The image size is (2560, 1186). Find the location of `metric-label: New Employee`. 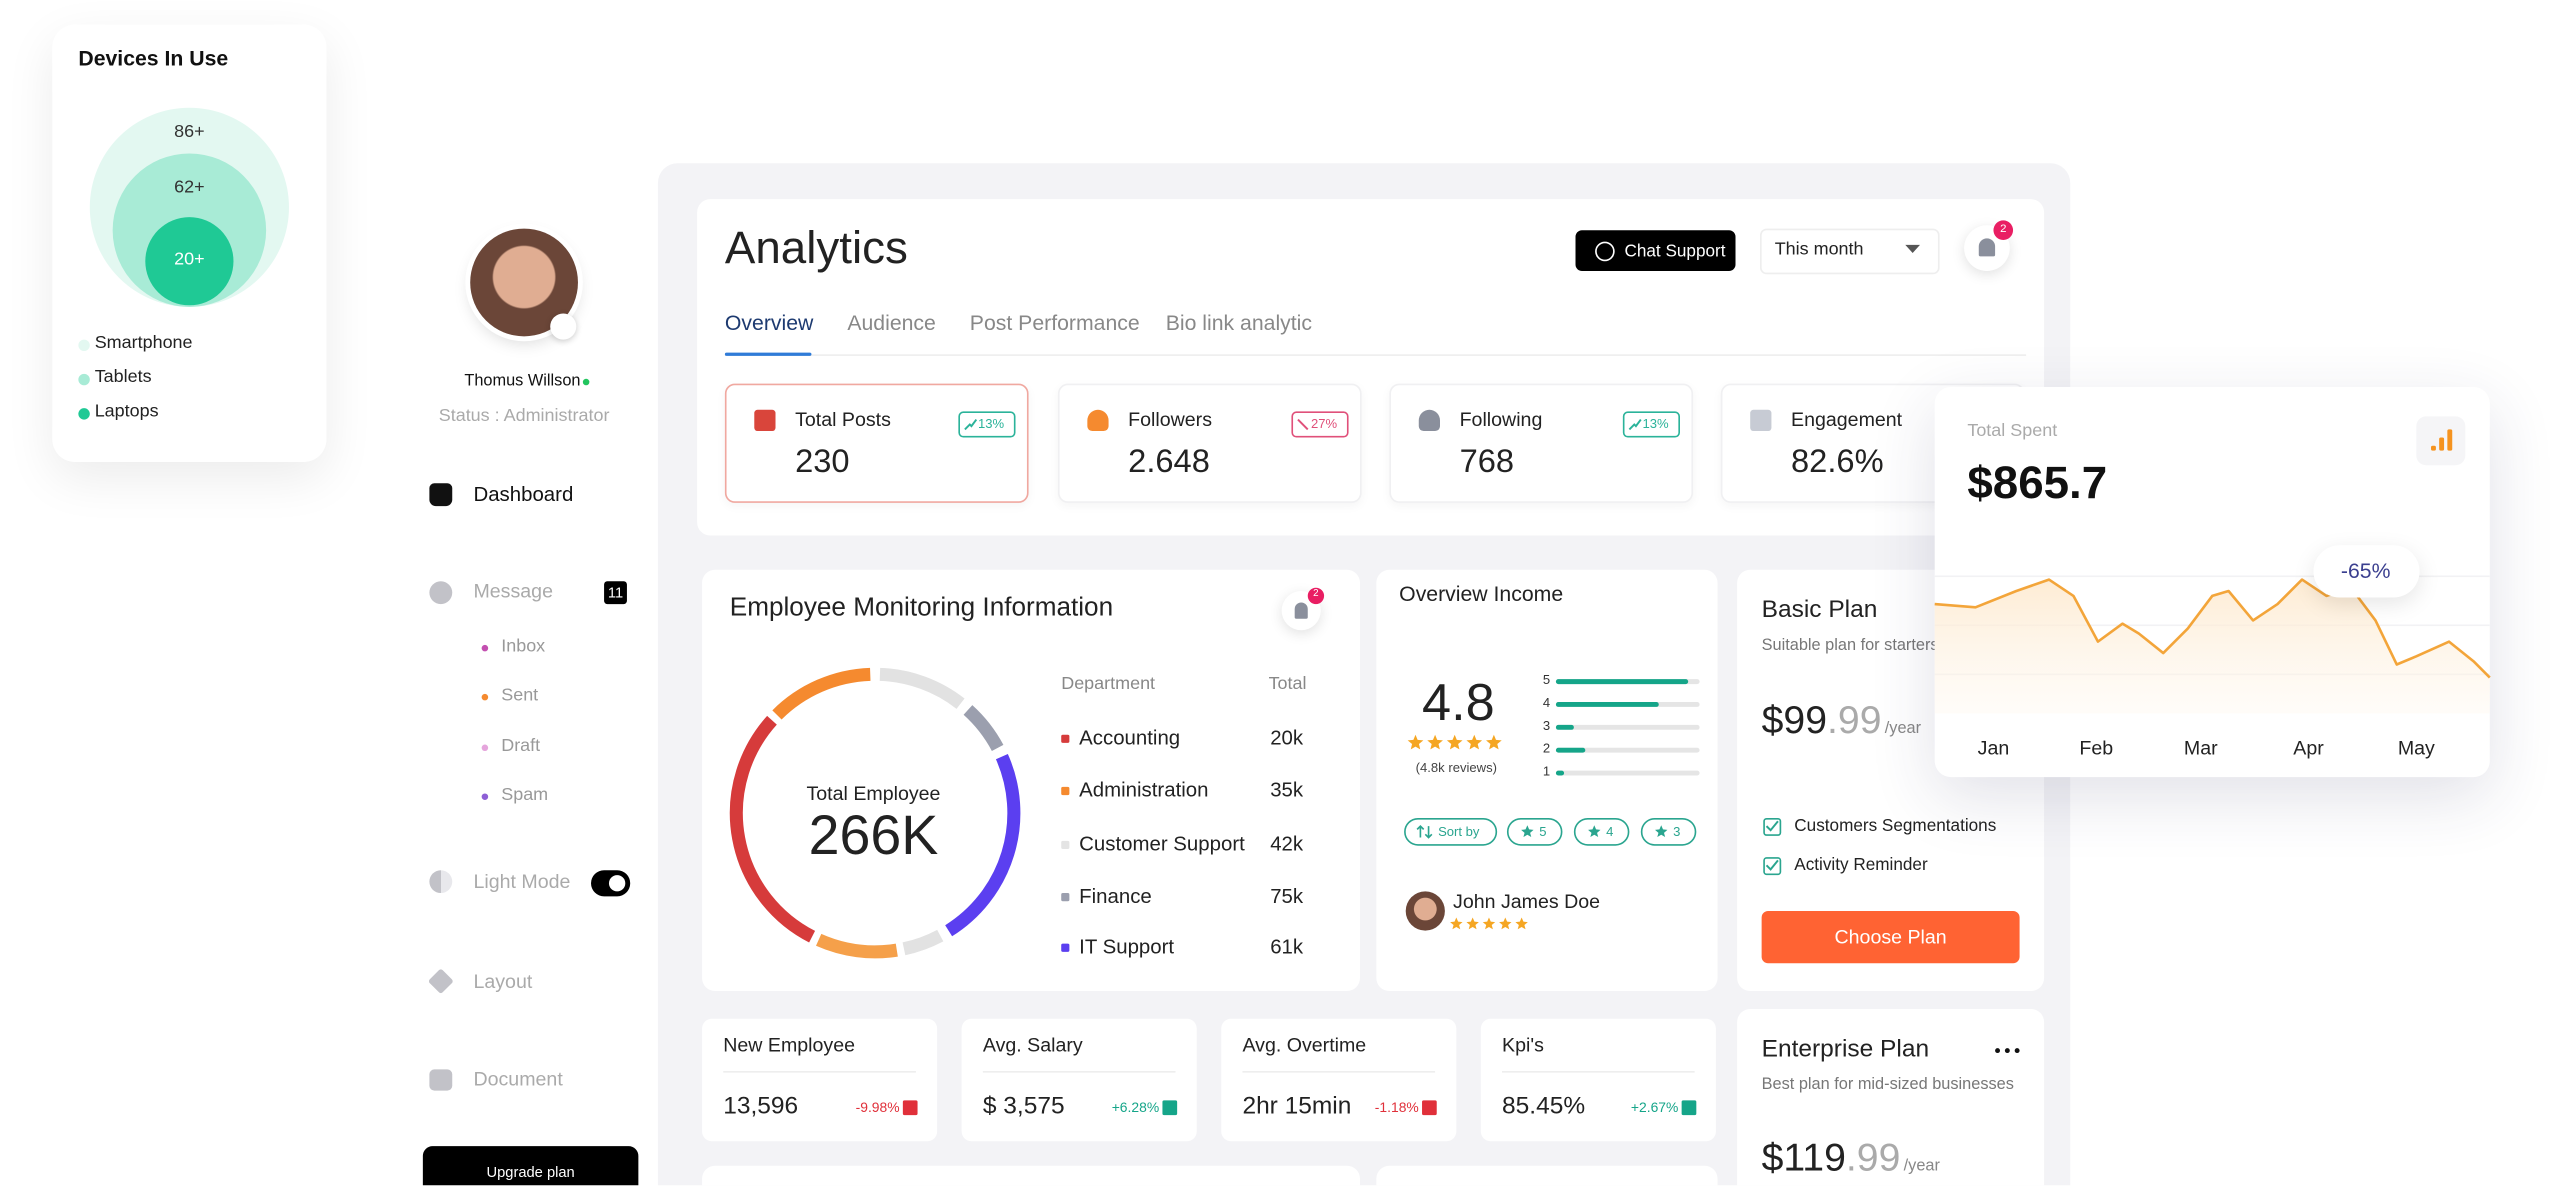

metric-label: New Employee is located at coordinates (789, 1044).